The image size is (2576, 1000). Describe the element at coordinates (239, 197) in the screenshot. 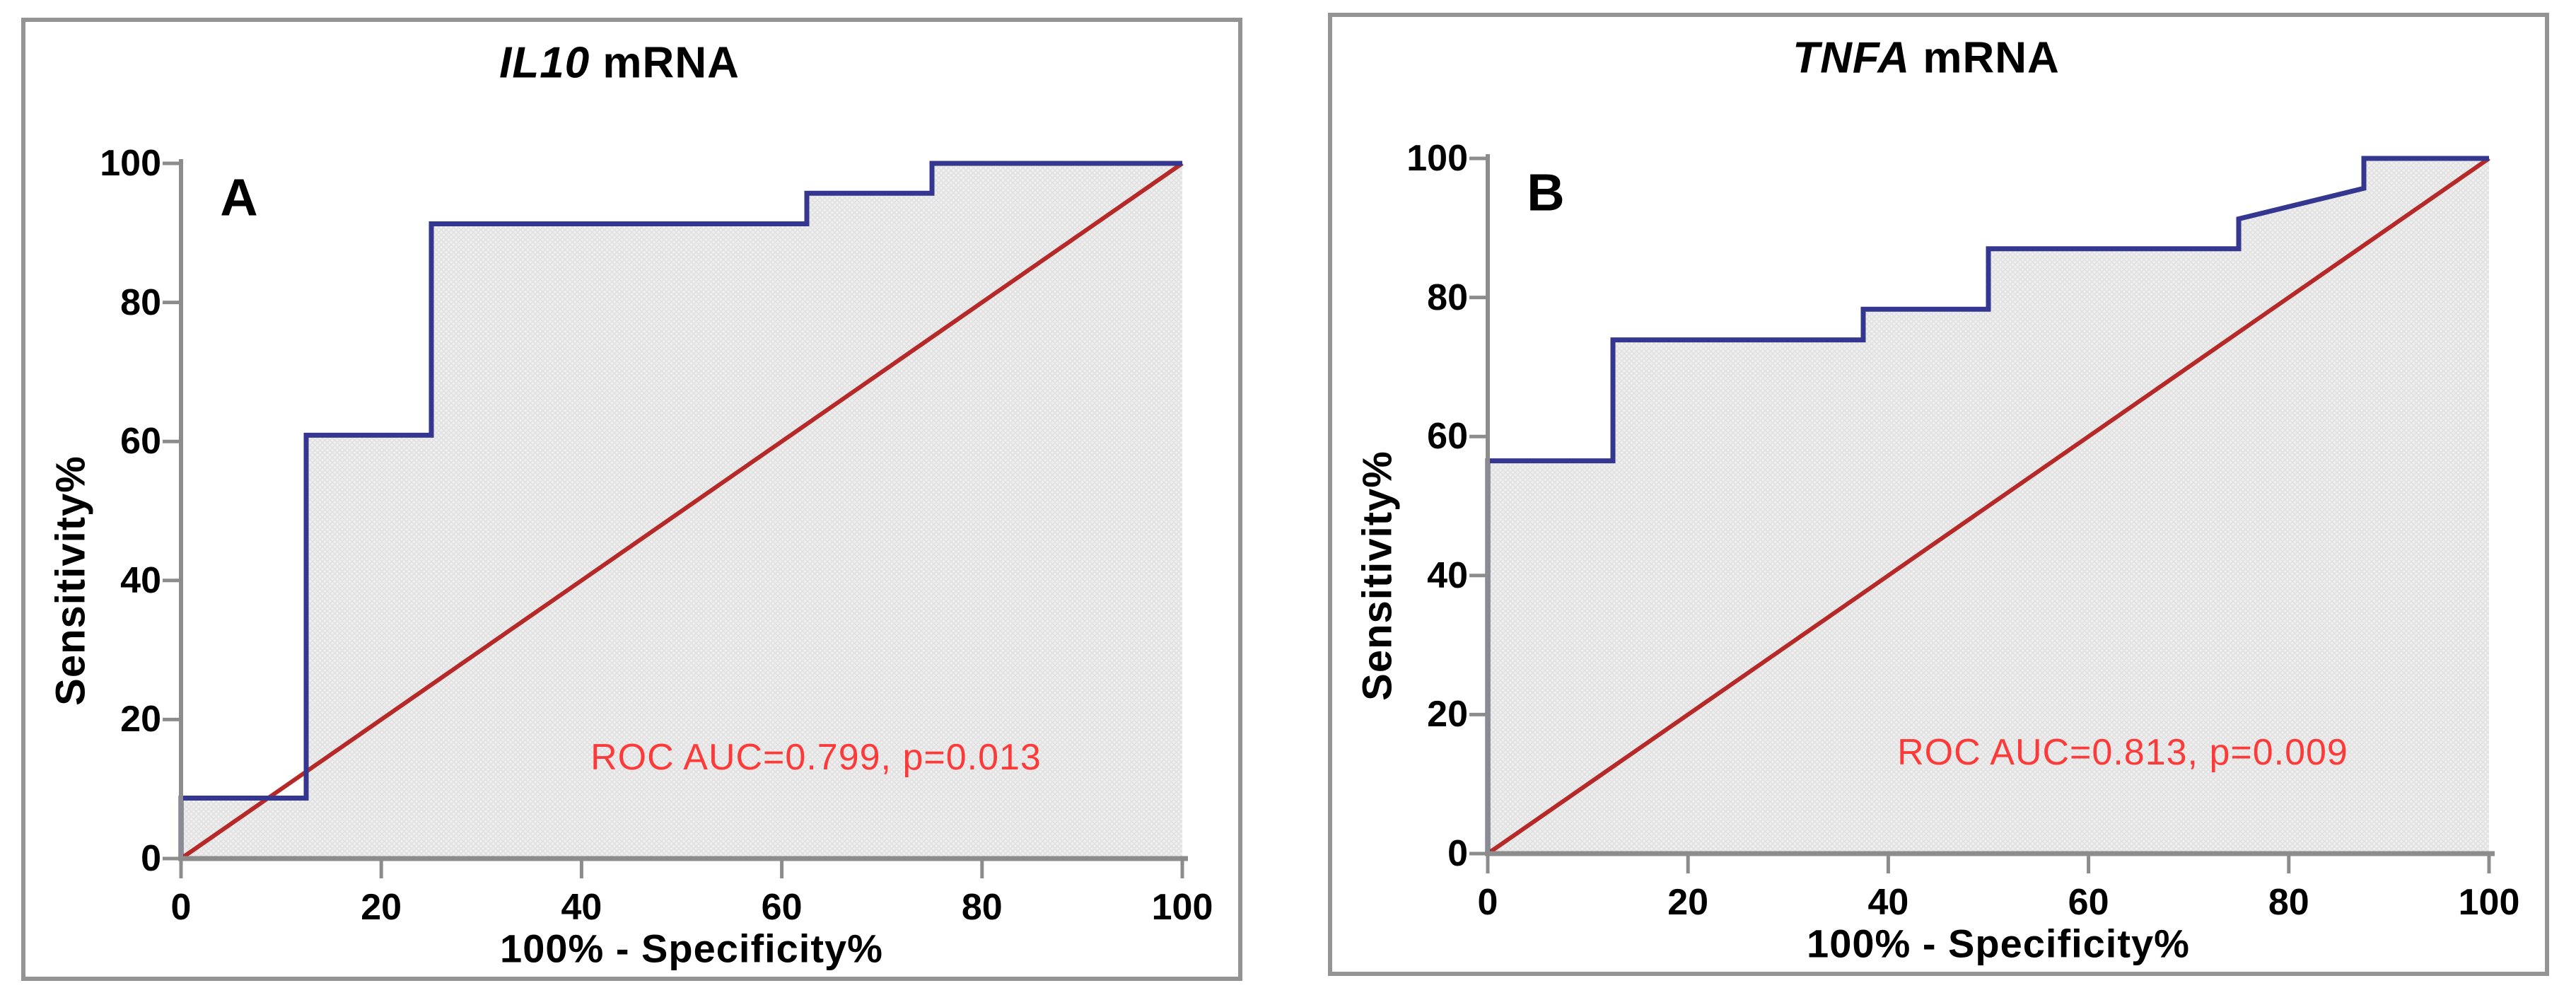

I see `panel-letter: A` at that location.